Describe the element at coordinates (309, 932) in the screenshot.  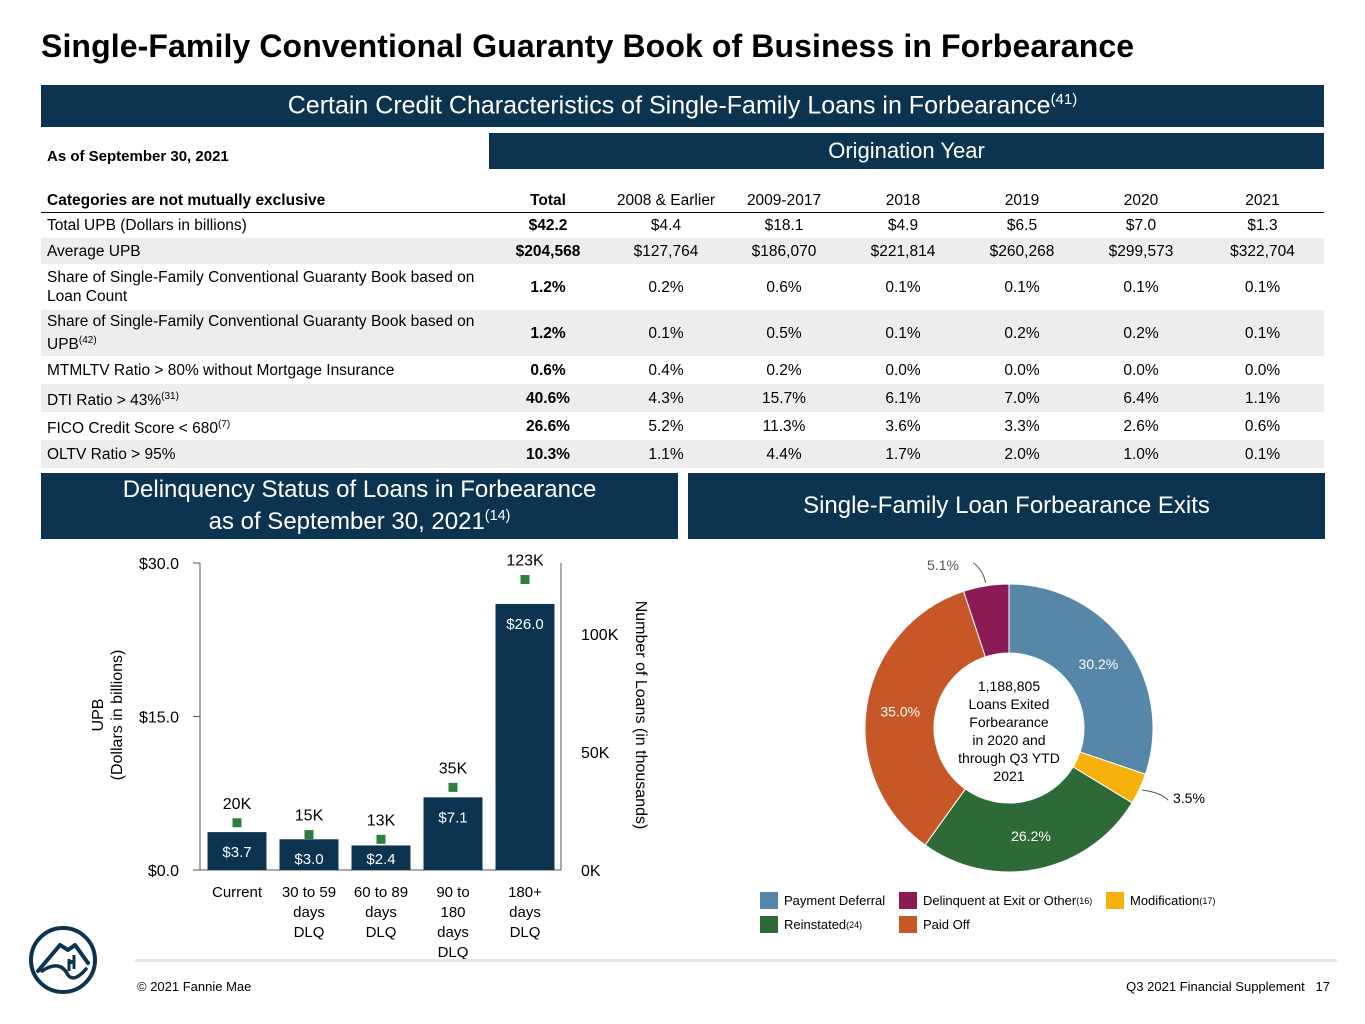
I see `x-category-line: DLQ` at that location.